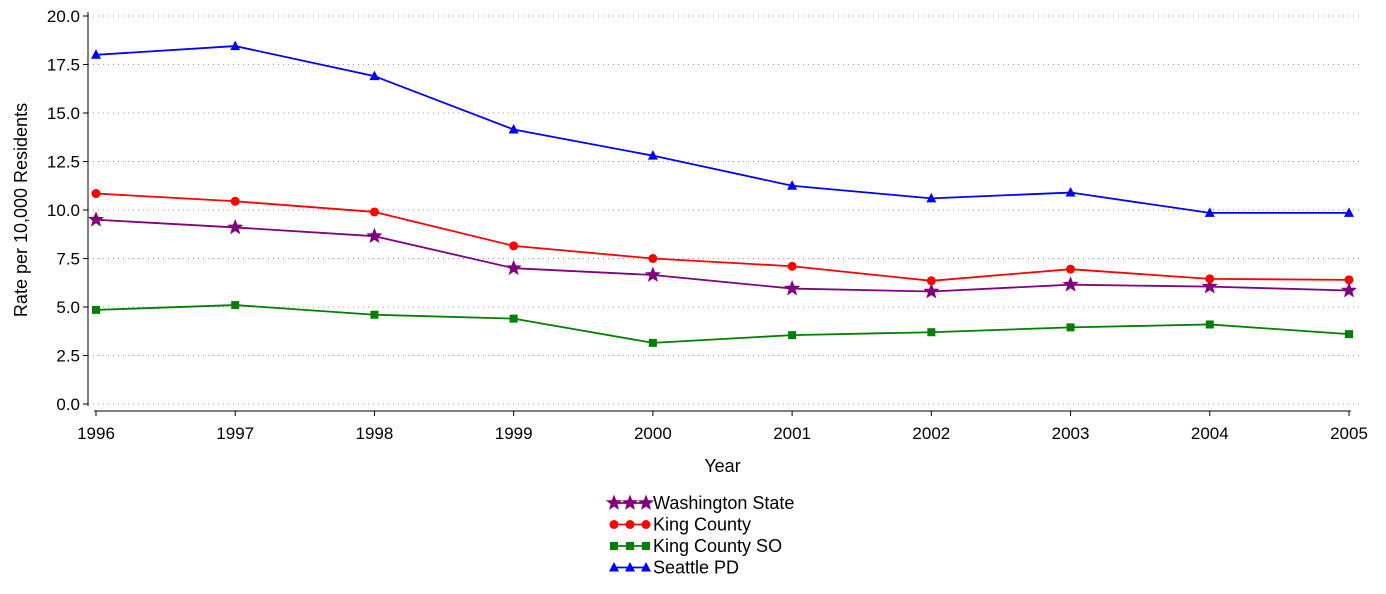  Describe the element at coordinates (1071, 433) in the screenshot. I see `x-tick-label: 2003` at that location.